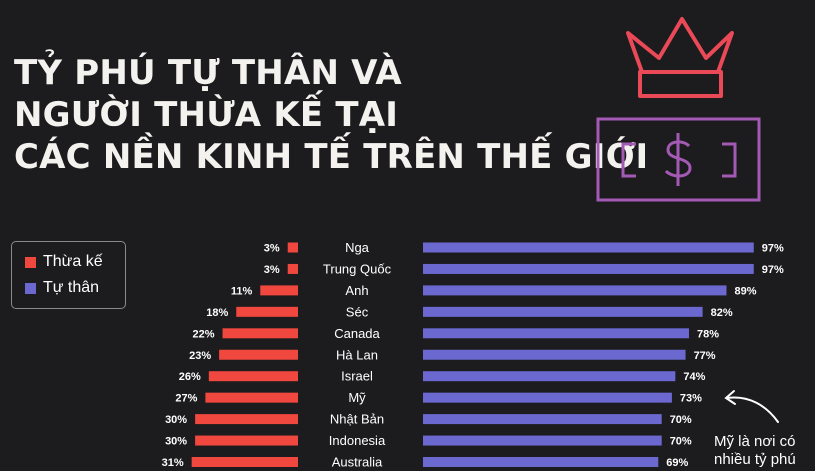 The height and width of the screenshot is (471, 815). I want to click on data-label-inherited: 31%, so click(173, 463).